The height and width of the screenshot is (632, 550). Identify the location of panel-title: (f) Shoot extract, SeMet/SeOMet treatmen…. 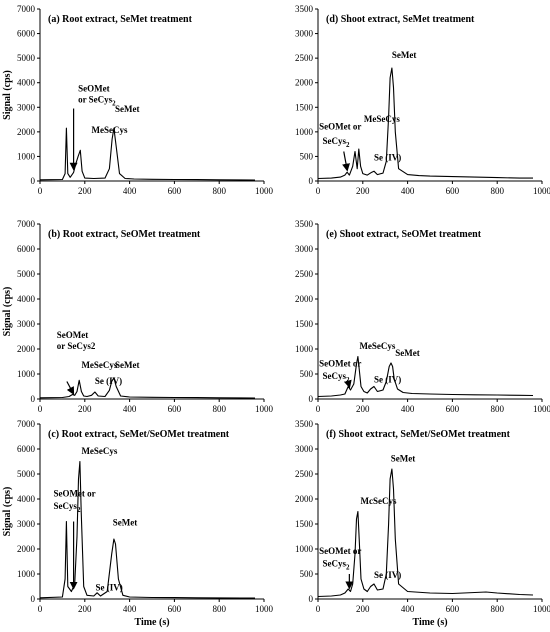
(418, 434).